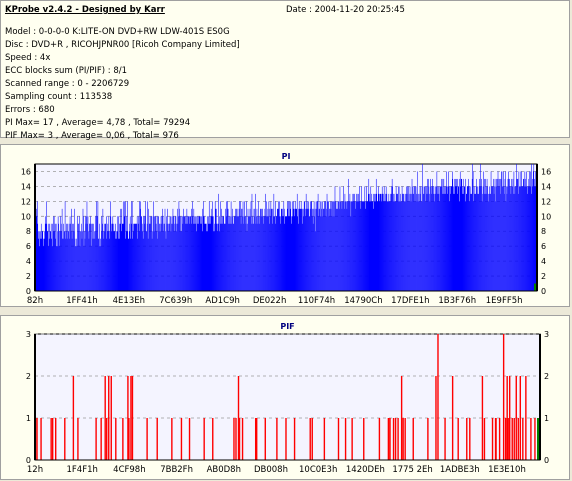 This screenshot has width=572, height=481. What do you see at coordinates (30, 110) in the screenshot?
I see `info-line: Errors : 680` at bounding box center [30, 110].